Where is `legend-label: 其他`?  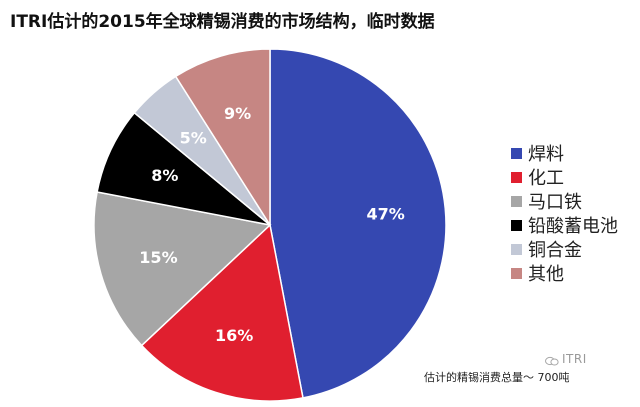
legend-label: 其他 is located at coordinates (546, 274).